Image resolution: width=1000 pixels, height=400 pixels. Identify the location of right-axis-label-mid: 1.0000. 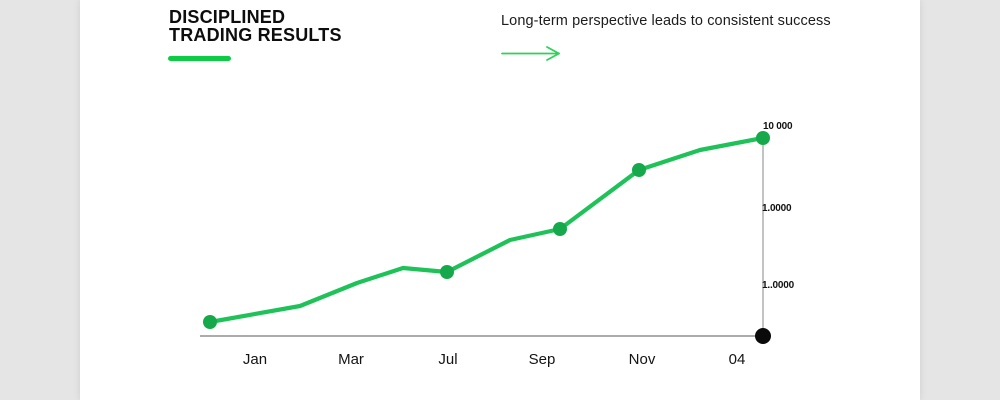
(777, 208).